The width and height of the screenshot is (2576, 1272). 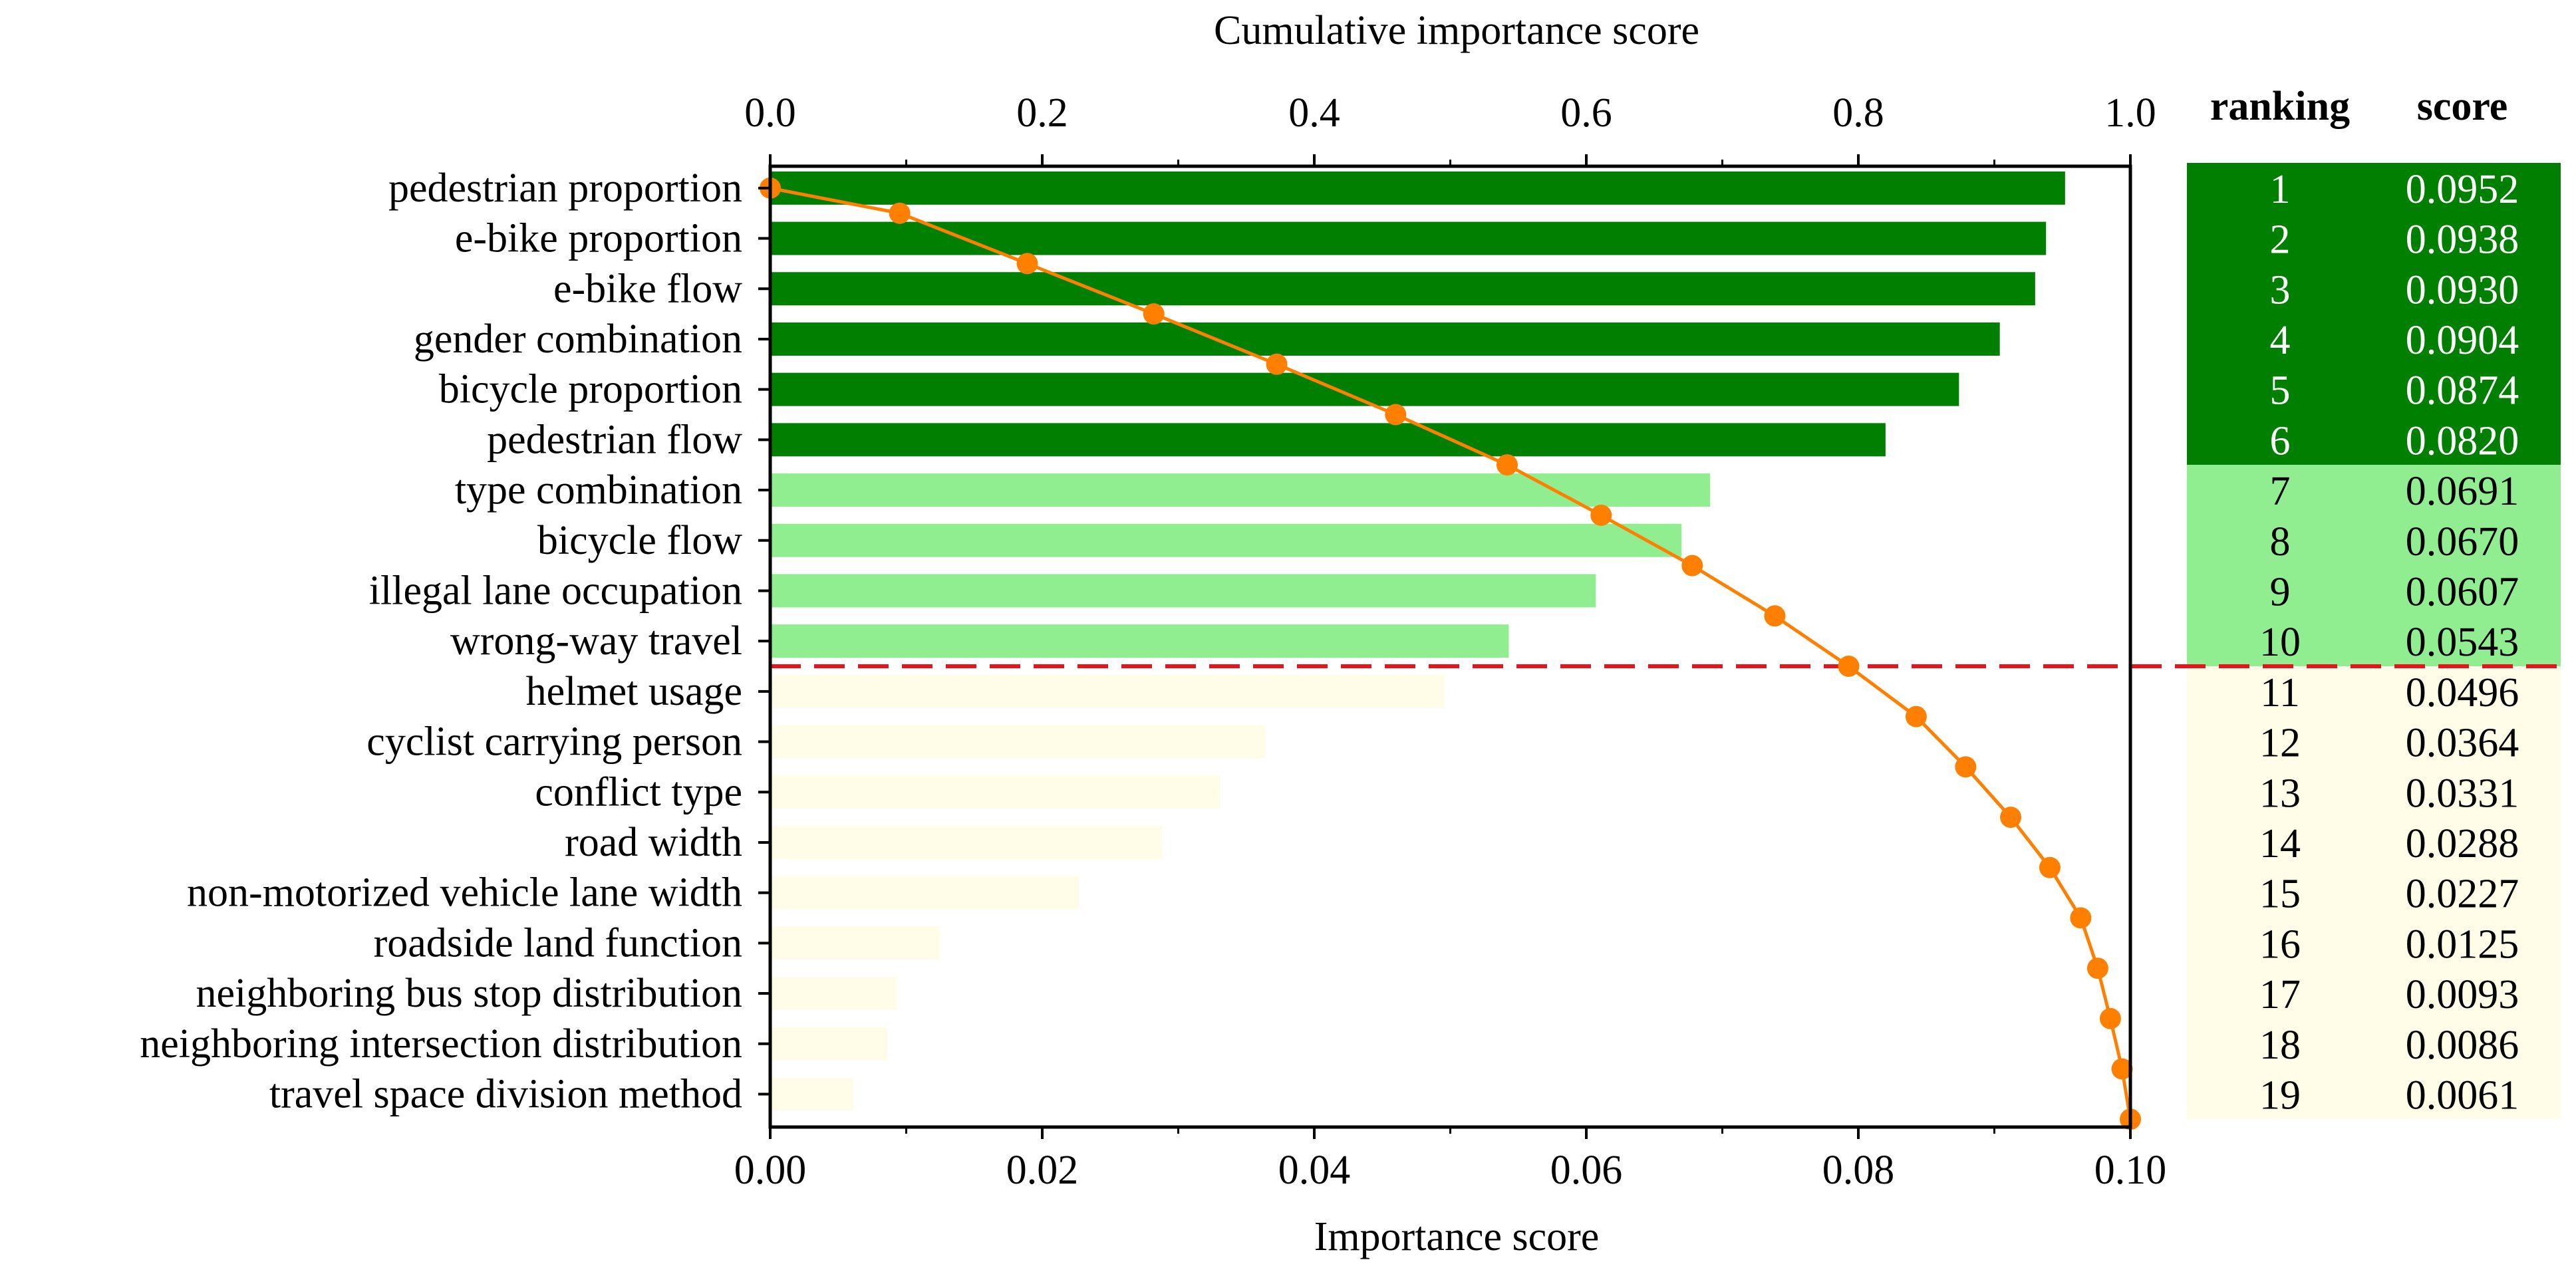 What do you see at coordinates (2462, 944) in the screenshot?
I see `score-cell-16: 0.0125` at bounding box center [2462, 944].